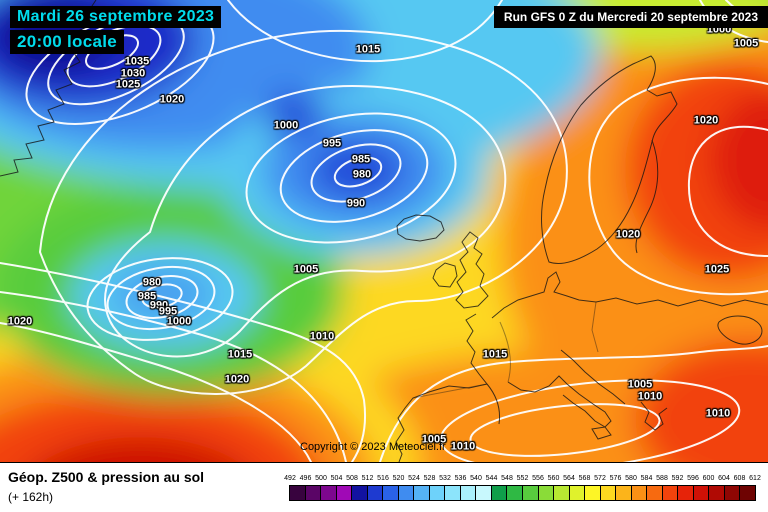  Describe the element at coordinates (445, 478) in the screenshot. I see `legend-tick-label: 532` at that location.